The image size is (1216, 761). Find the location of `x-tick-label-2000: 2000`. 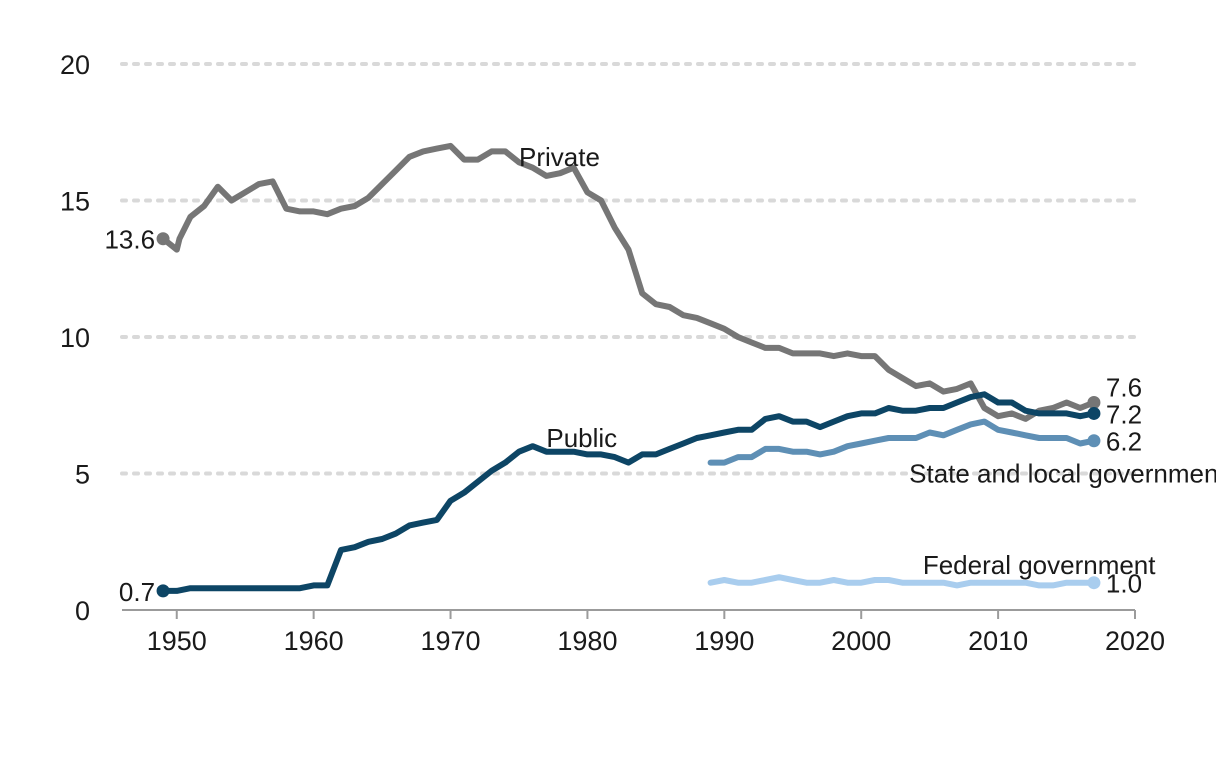

x-tick-label-2000: 2000 is located at coordinates (861, 641).